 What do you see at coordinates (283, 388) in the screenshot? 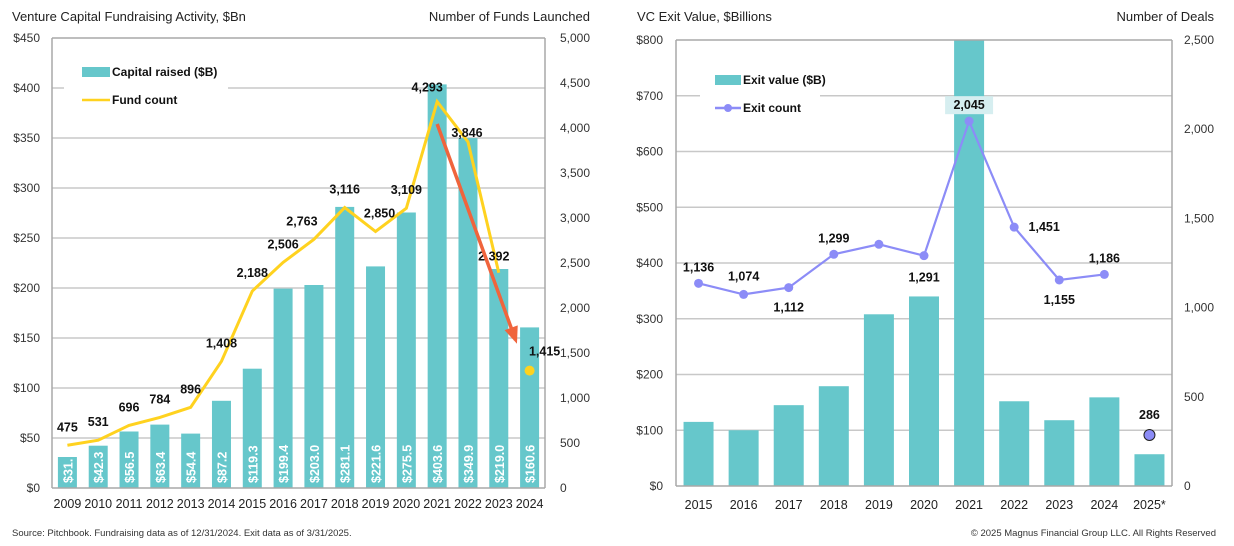
I see `bar-2016` at bounding box center [283, 388].